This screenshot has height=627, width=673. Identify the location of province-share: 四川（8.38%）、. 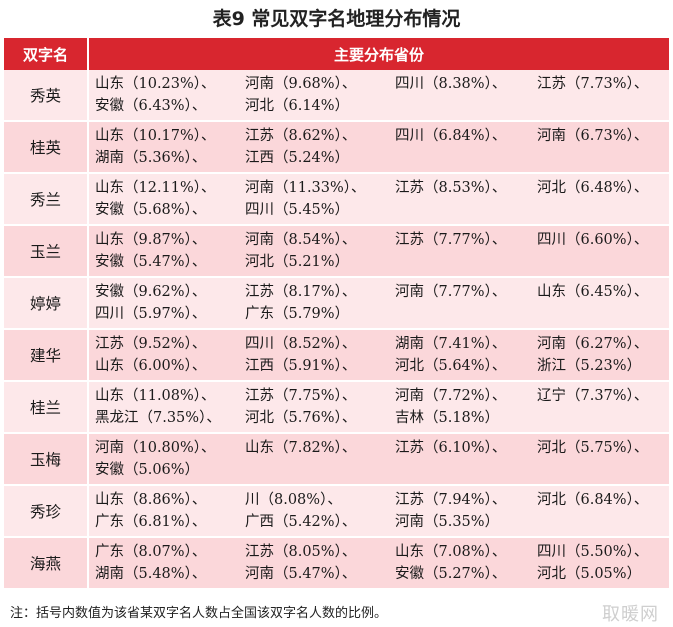
(451, 84).